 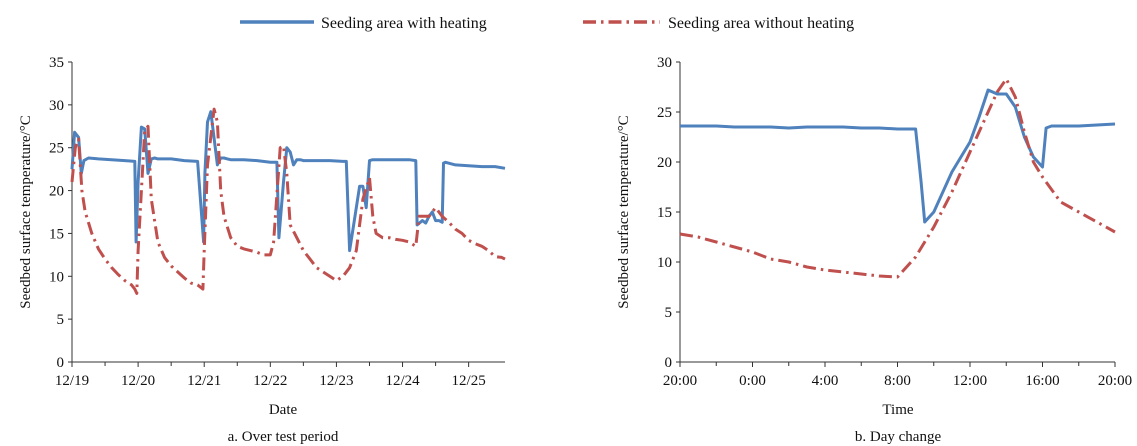 I want to click on chart-b-y-tick-label: 15, so click(x=664, y=213).